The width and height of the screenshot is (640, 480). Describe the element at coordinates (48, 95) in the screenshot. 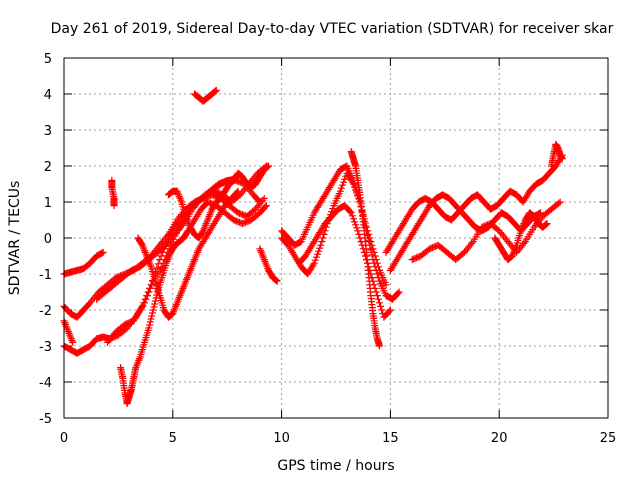

I see `y-tick-label: 4` at that location.